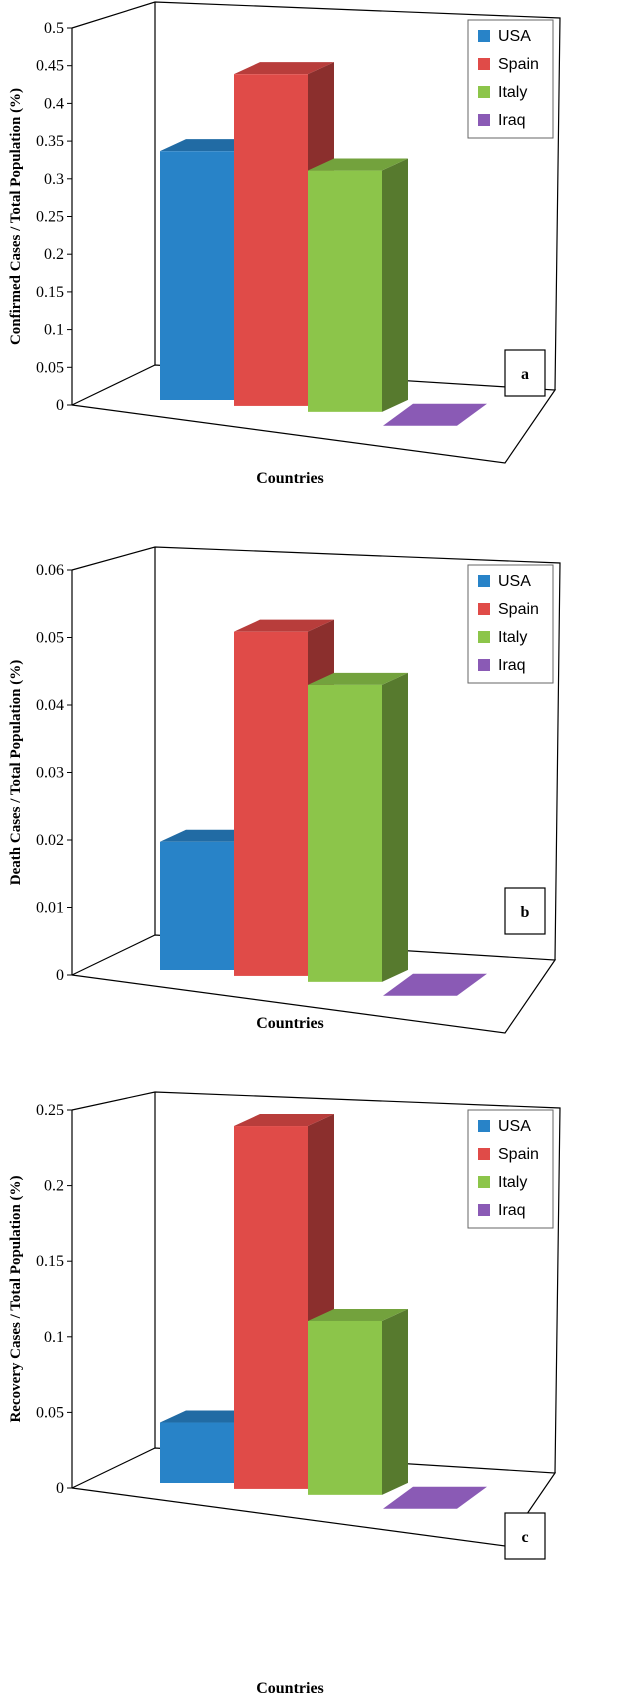 This screenshot has height=1700, width=618. Describe the element at coordinates (50, 141) in the screenshot. I see `y-tick-label: 0.35` at that location.